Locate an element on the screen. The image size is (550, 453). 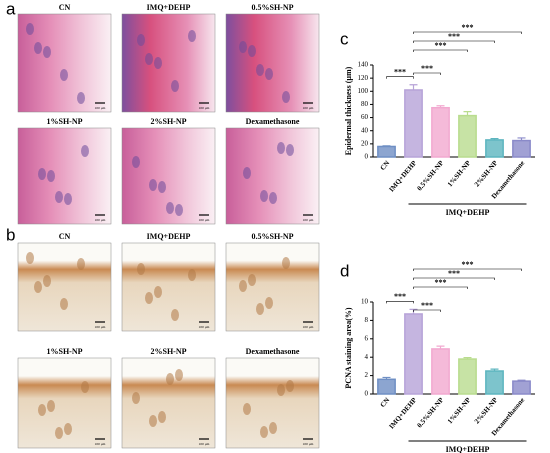
x-tick-label: 1%SH-NP is located at coordinates (459, 174).